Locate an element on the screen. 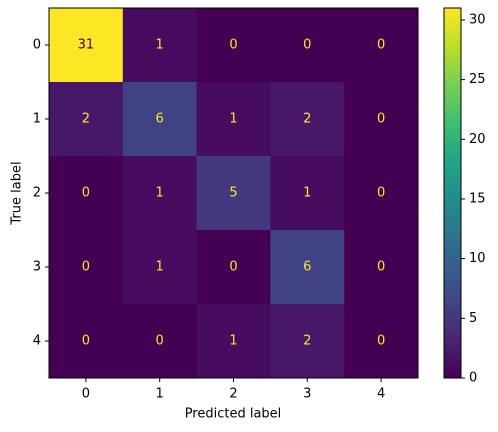  y-axis-label: True label is located at coordinates (17, 193).